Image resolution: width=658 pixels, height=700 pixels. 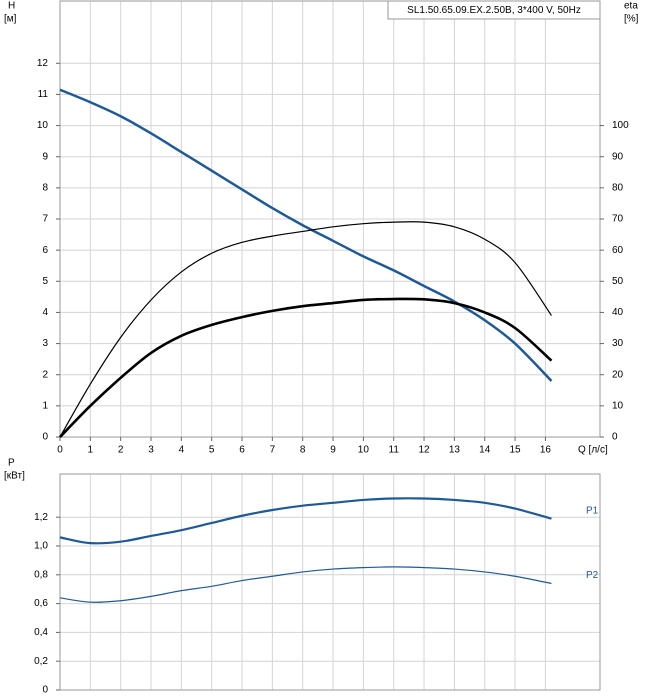 What do you see at coordinates (45, 156) in the screenshot?
I see `y-tick-label: 9` at bounding box center [45, 156].